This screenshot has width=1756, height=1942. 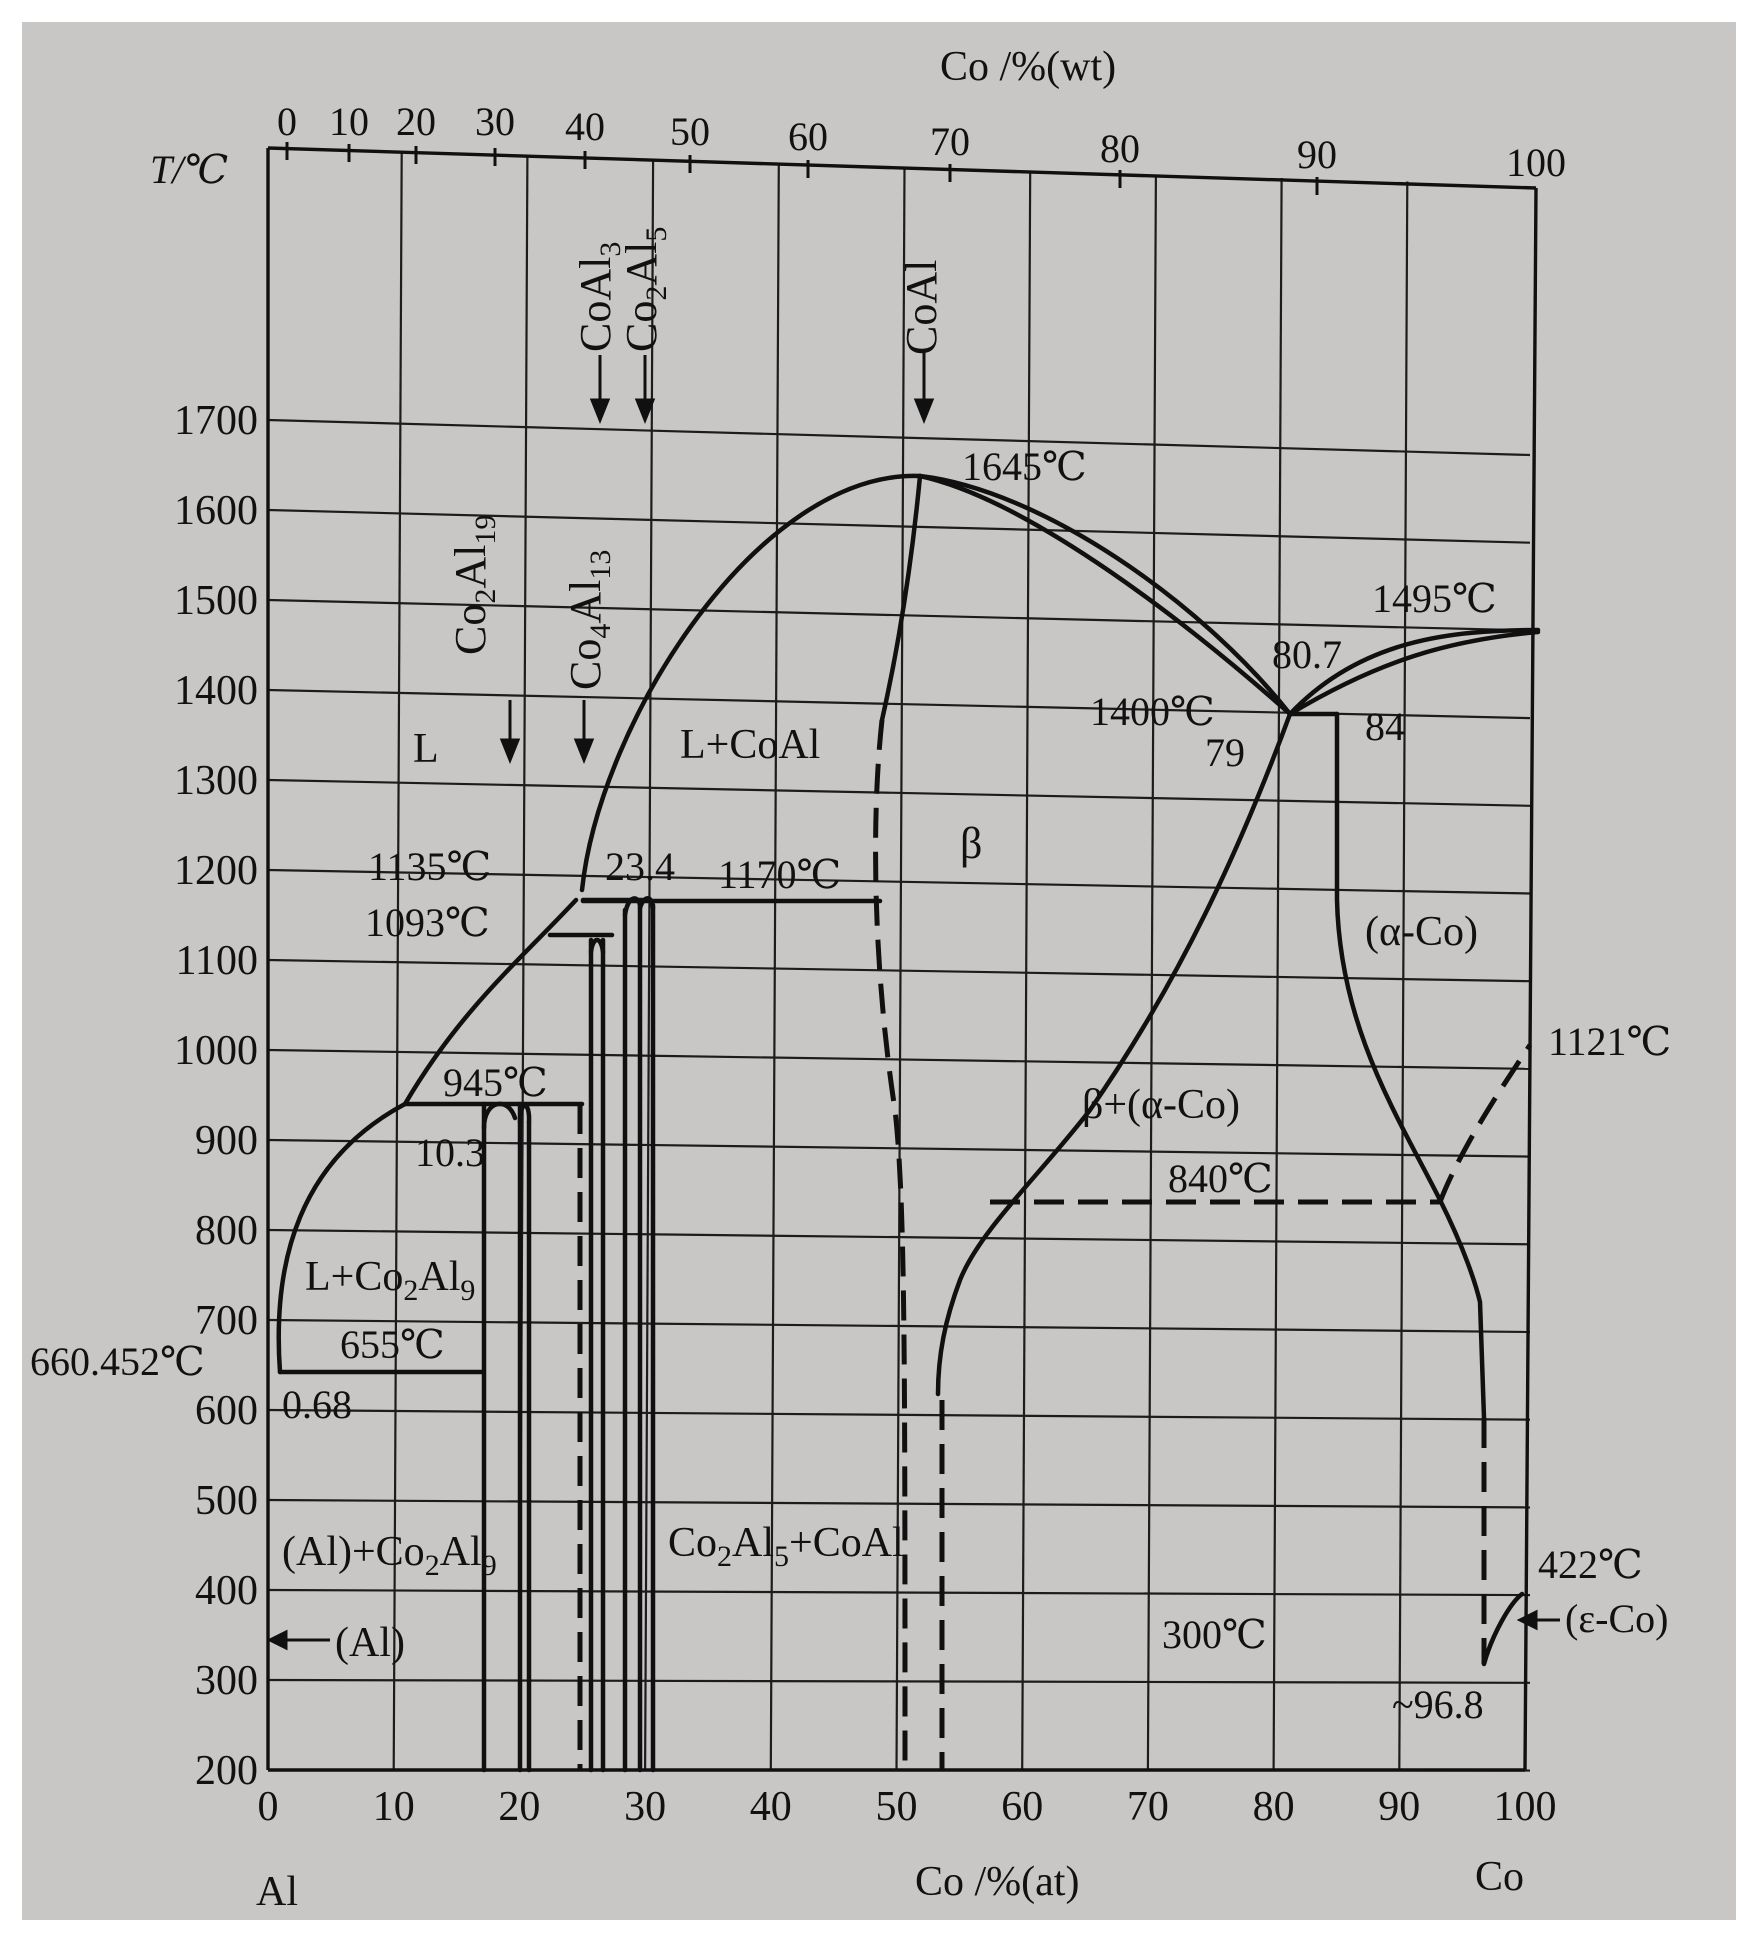 I want to click on liquidus-al-side, so click(x=342, y=1238).